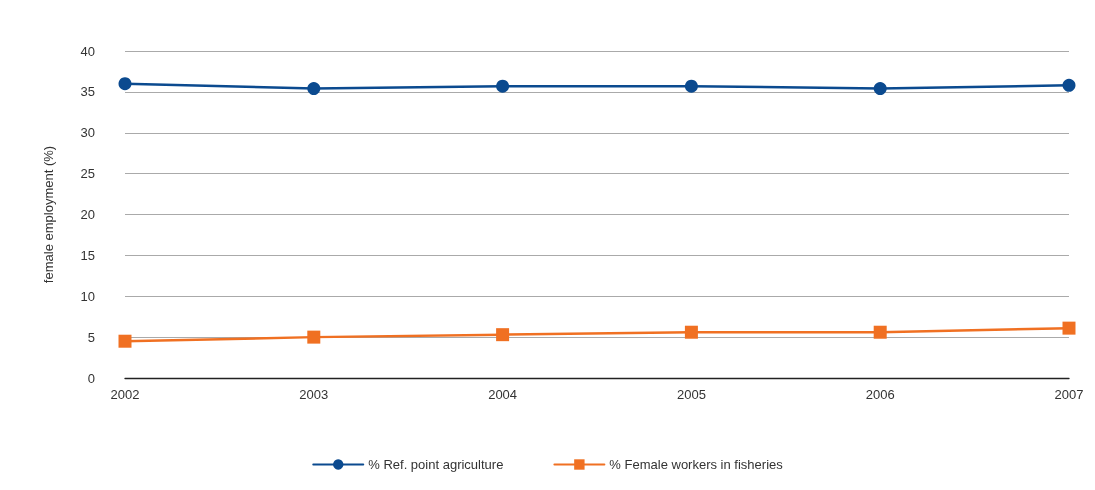 The height and width of the screenshot is (490, 1095). I want to click on x-tick-label: 2003, so click(314, 394).